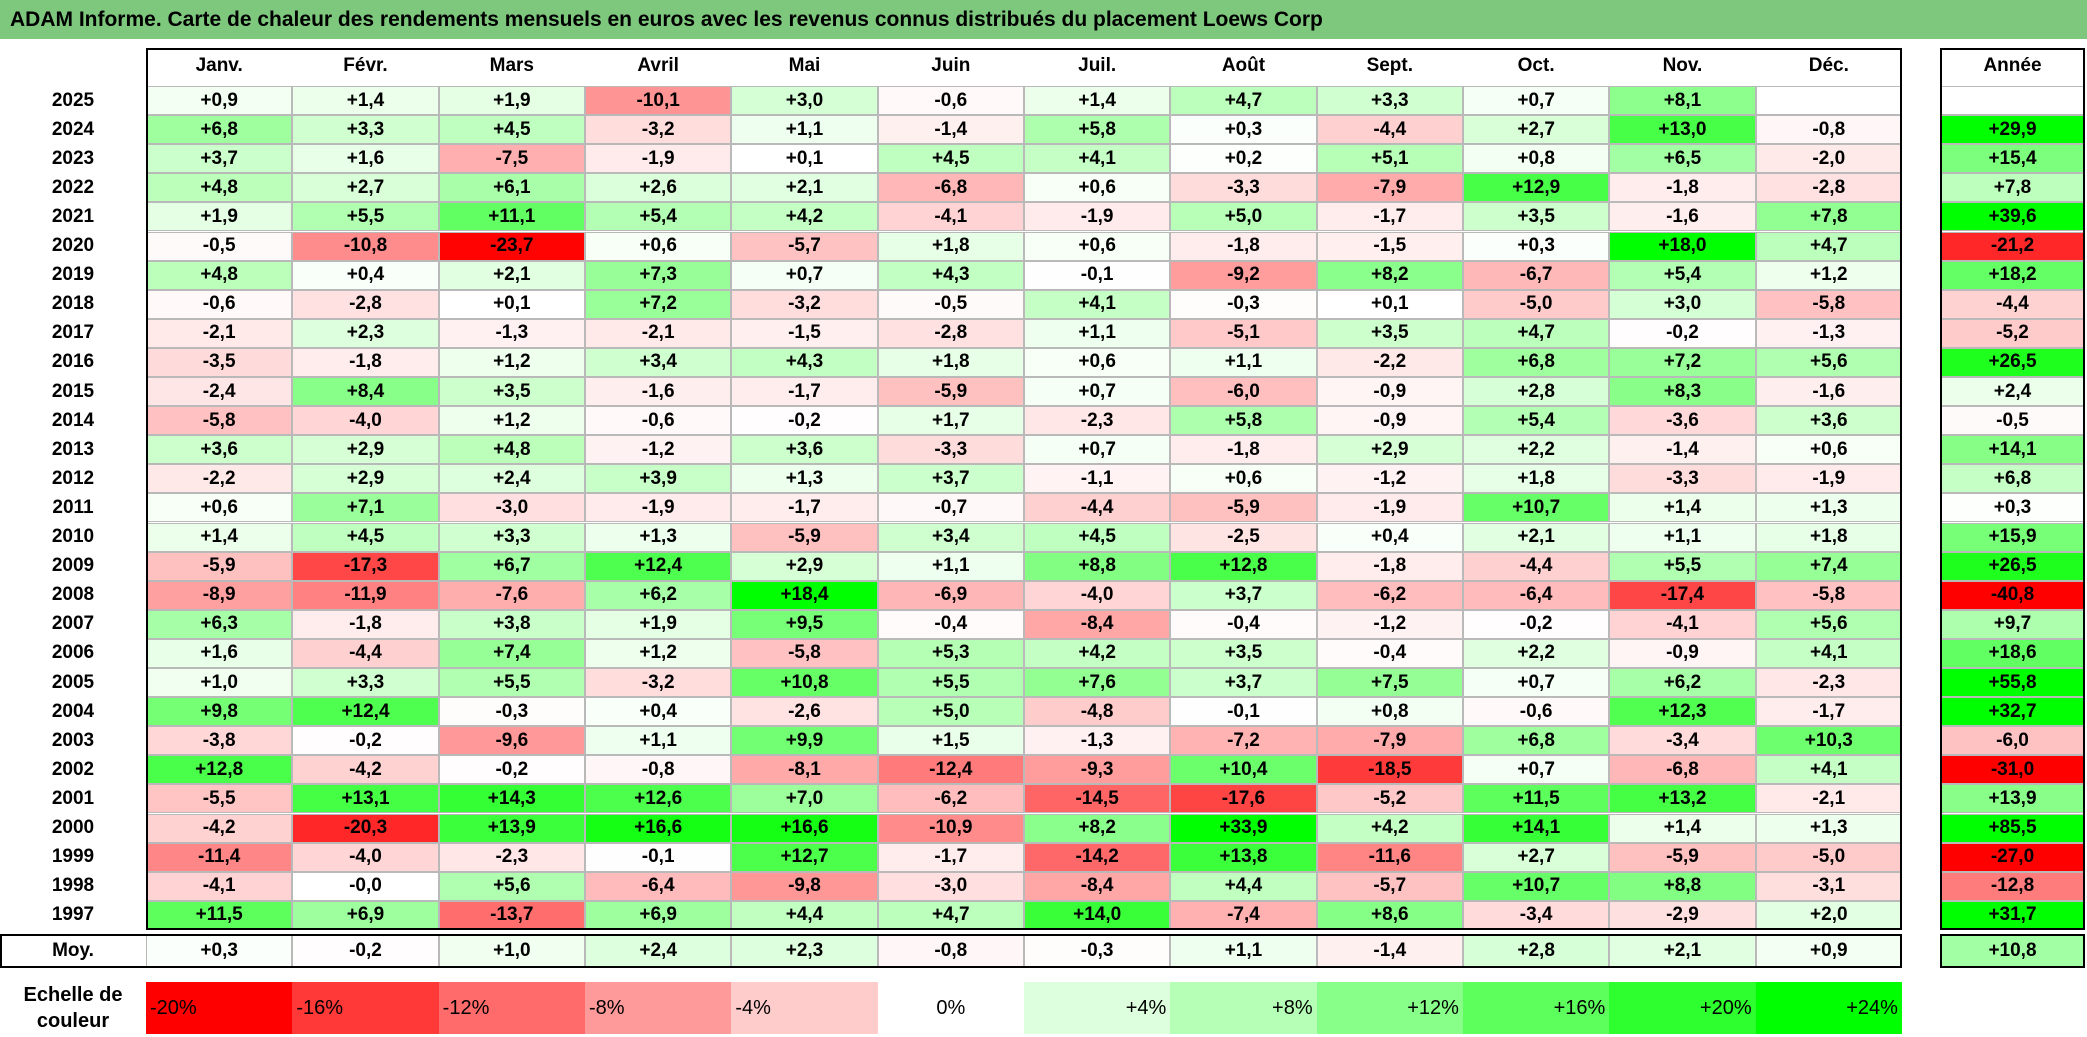 The image size is (2087, 1037). Describe the element at coordinates (365, 65) in the screenshot. I see `month-header: Févr.` at that location.